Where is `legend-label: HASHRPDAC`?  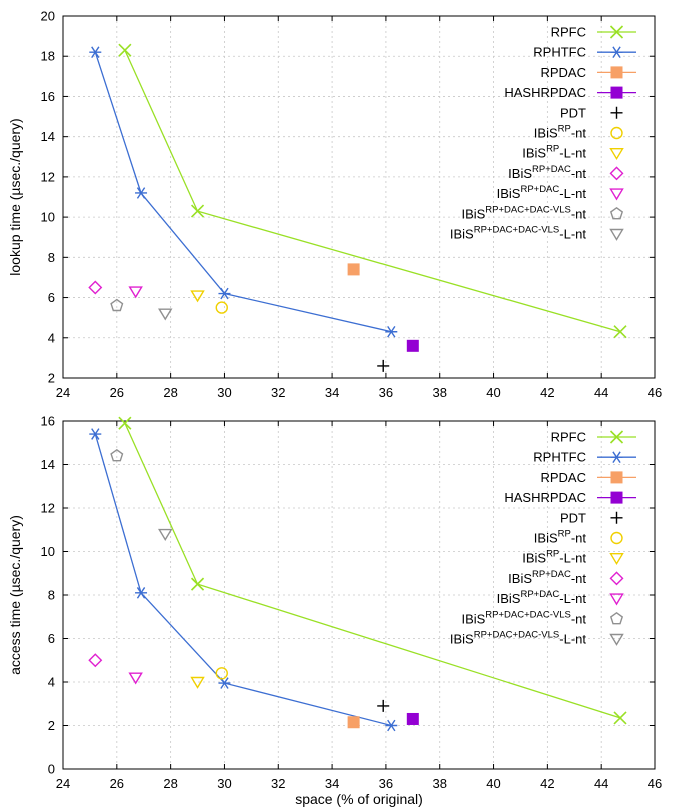
legend-label: HASHRPDAC is located at coordinates (545, 92).